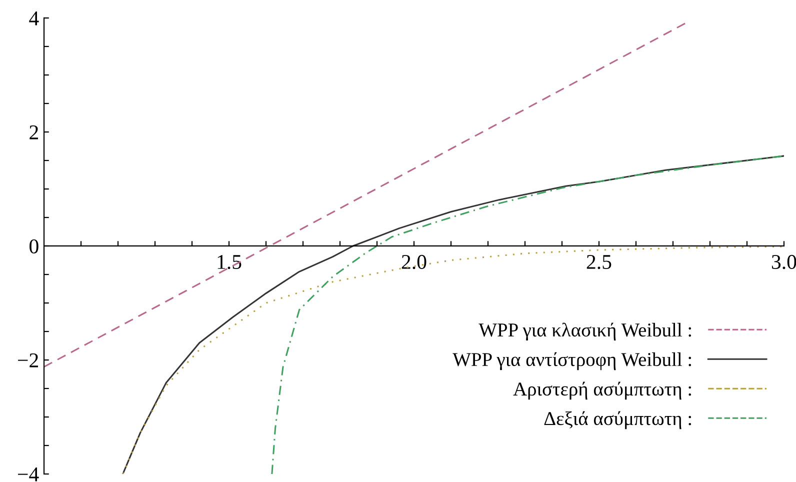 The height and width of the screenshot is (482, 796). Describe the element at coordinates (572, 361) in the screenshot. I see `legend-label: WPP για αντίστροφη Weibull :` at that location.